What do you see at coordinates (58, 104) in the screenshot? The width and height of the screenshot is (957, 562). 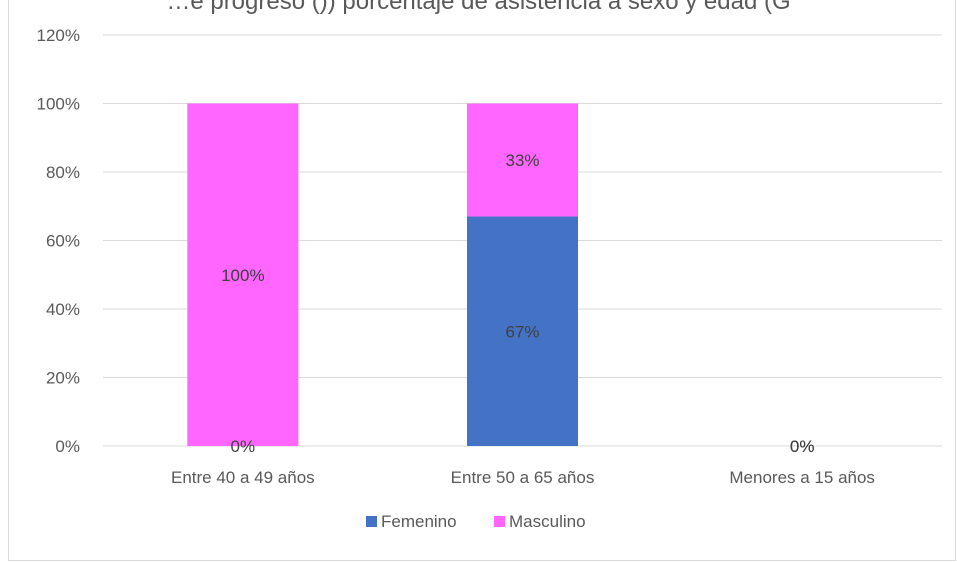 I see `y-tick-label: 100%` at bounding box center [58, 104].